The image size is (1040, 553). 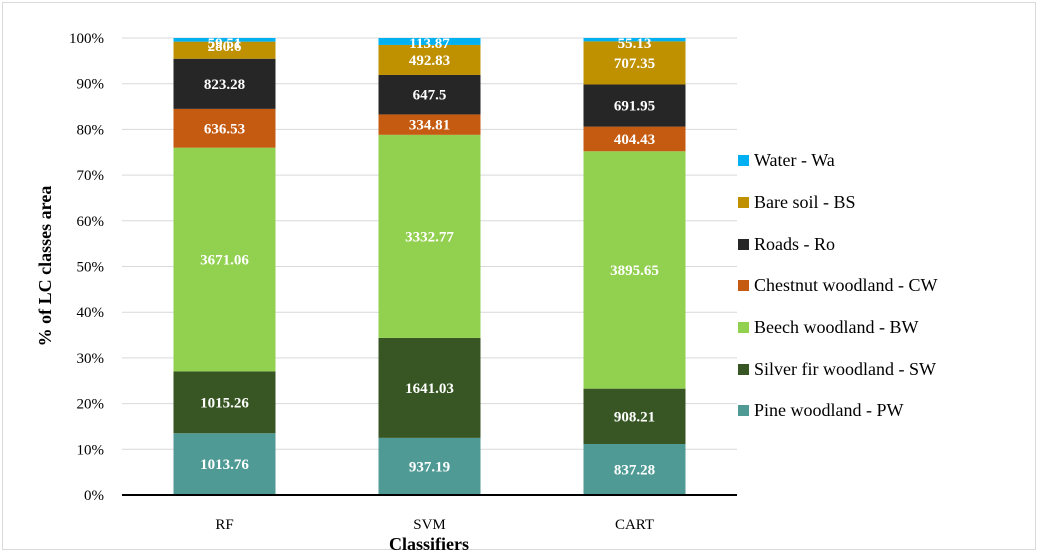 I want to click on data-label: 691.95, so click(x=634, y=107).